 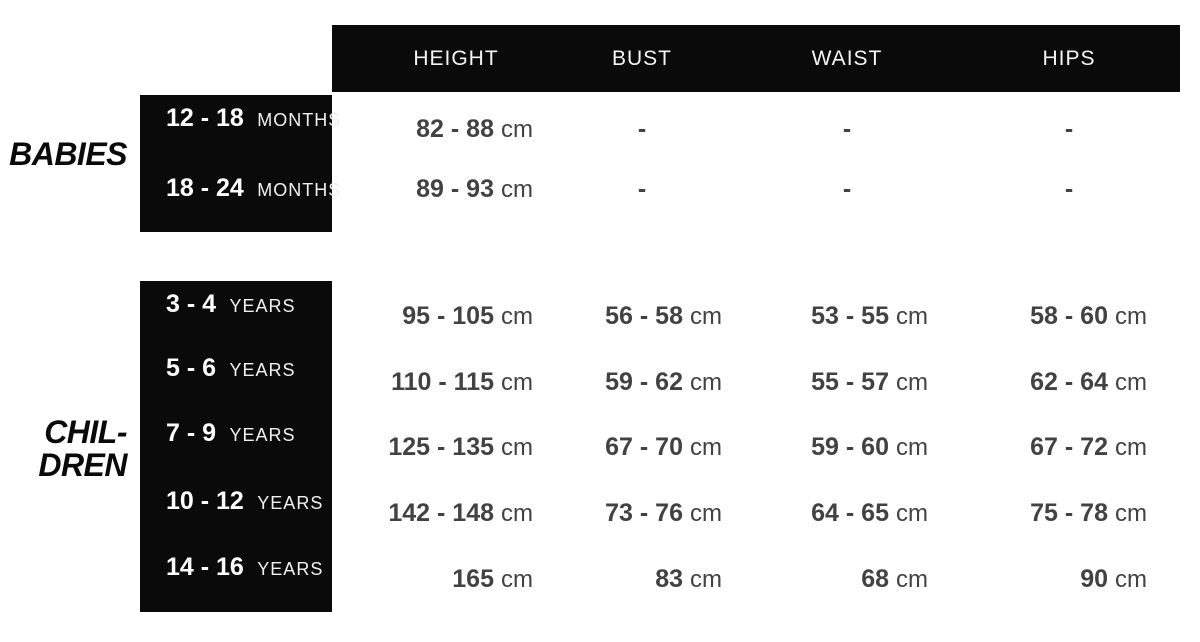 I want to click on age-range: 3 - 4, so click(x=191, y=304).